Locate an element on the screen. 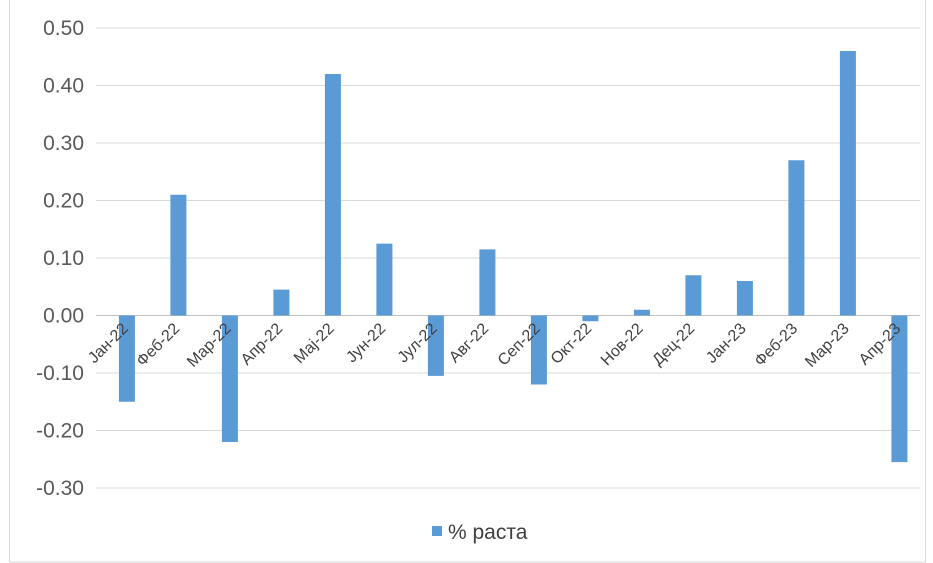  x-category-label: Мај-22 is located at coordinates (314, 343).